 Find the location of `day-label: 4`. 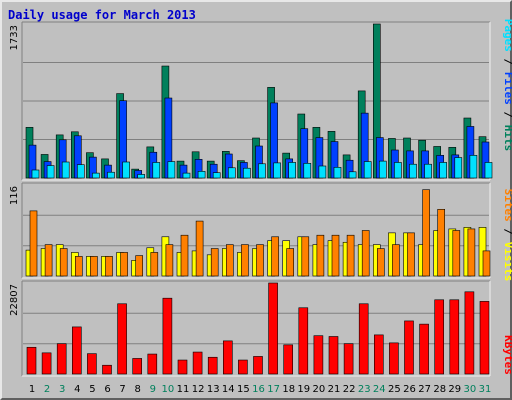

day-label: 4 is located at coordinates (77, 389).